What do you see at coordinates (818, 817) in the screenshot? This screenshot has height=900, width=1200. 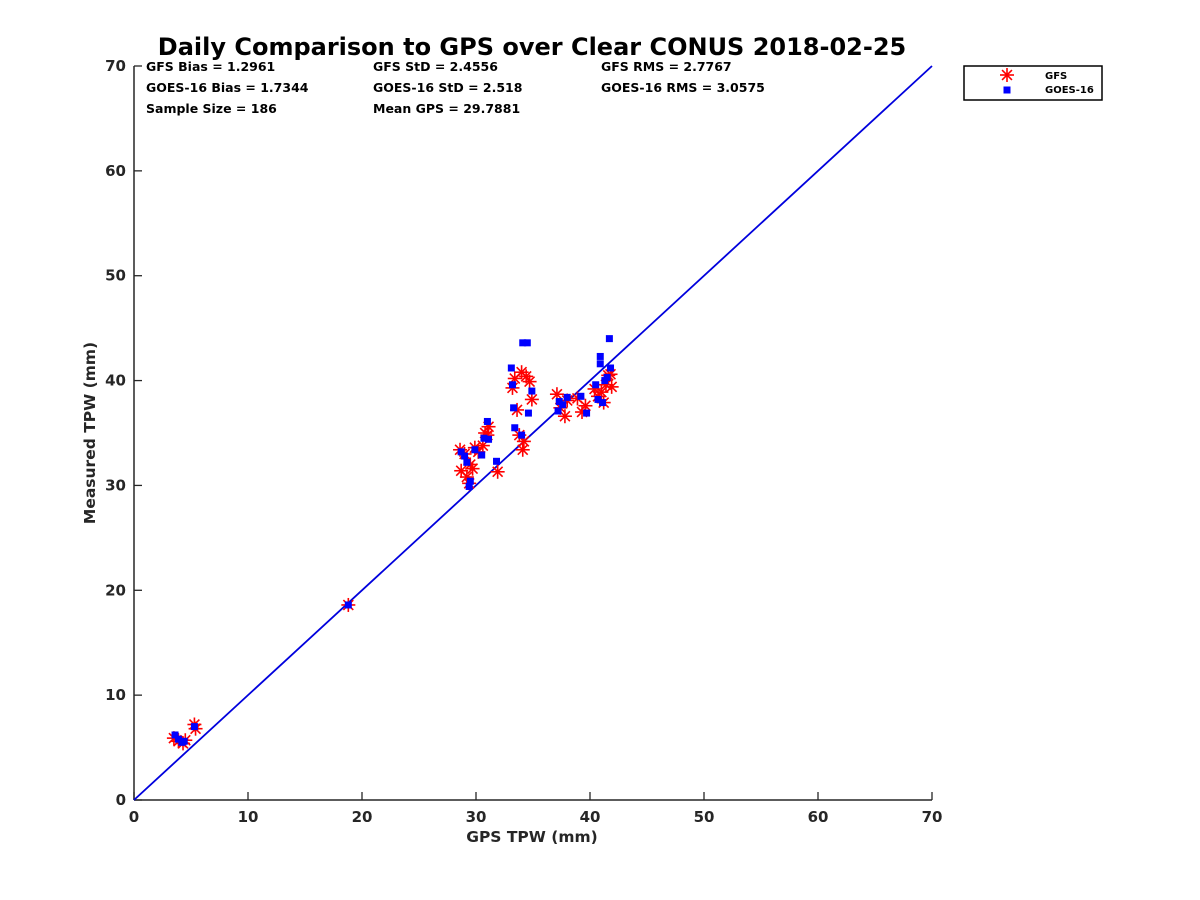 I see `x-tick-label: 60` at bounding box center [818, 817].